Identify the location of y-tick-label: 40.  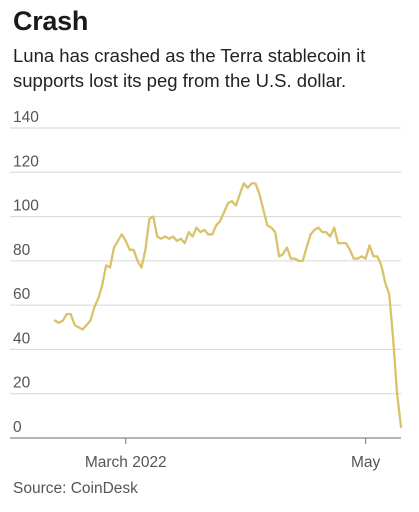
(22, 338).